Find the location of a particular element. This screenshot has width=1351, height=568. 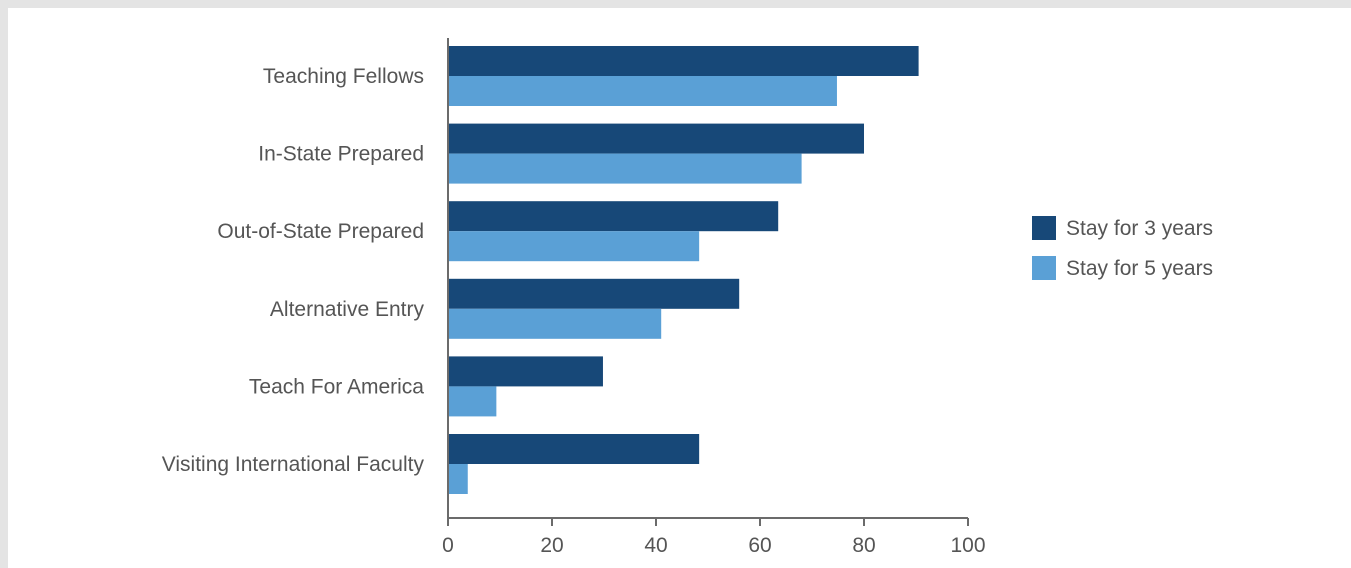

bar-in-state-prepared-stay-for-3-years is located at coordinates (656, 138).